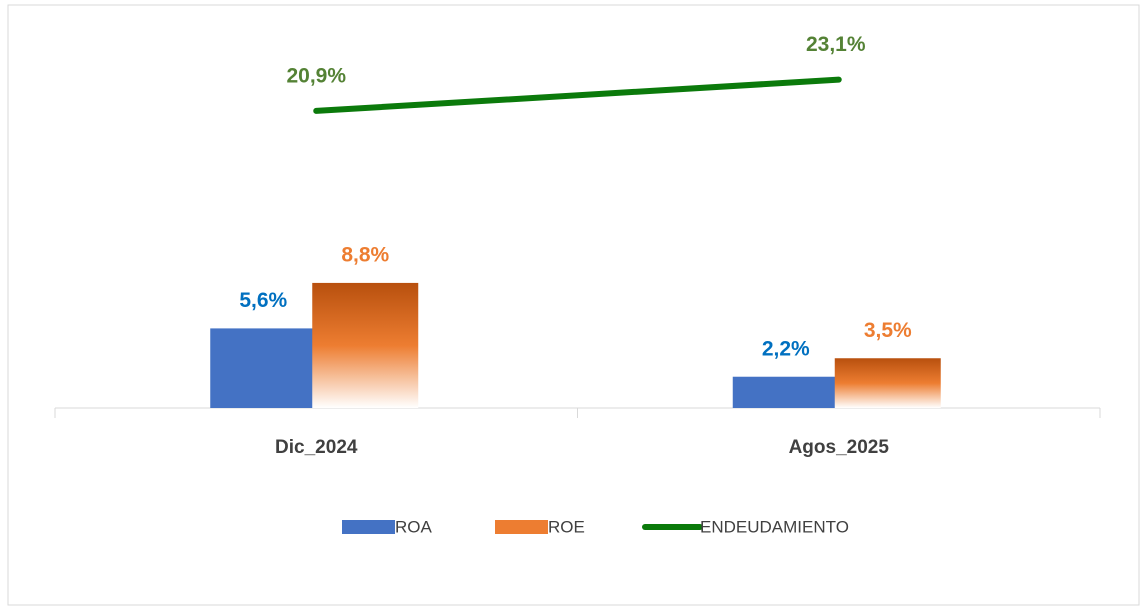 The image size is (1145, 611). What do you see at coordinates (414, 526) in the screenshot?
I see `legend-label: ROA` at bounding box center [414, 526].